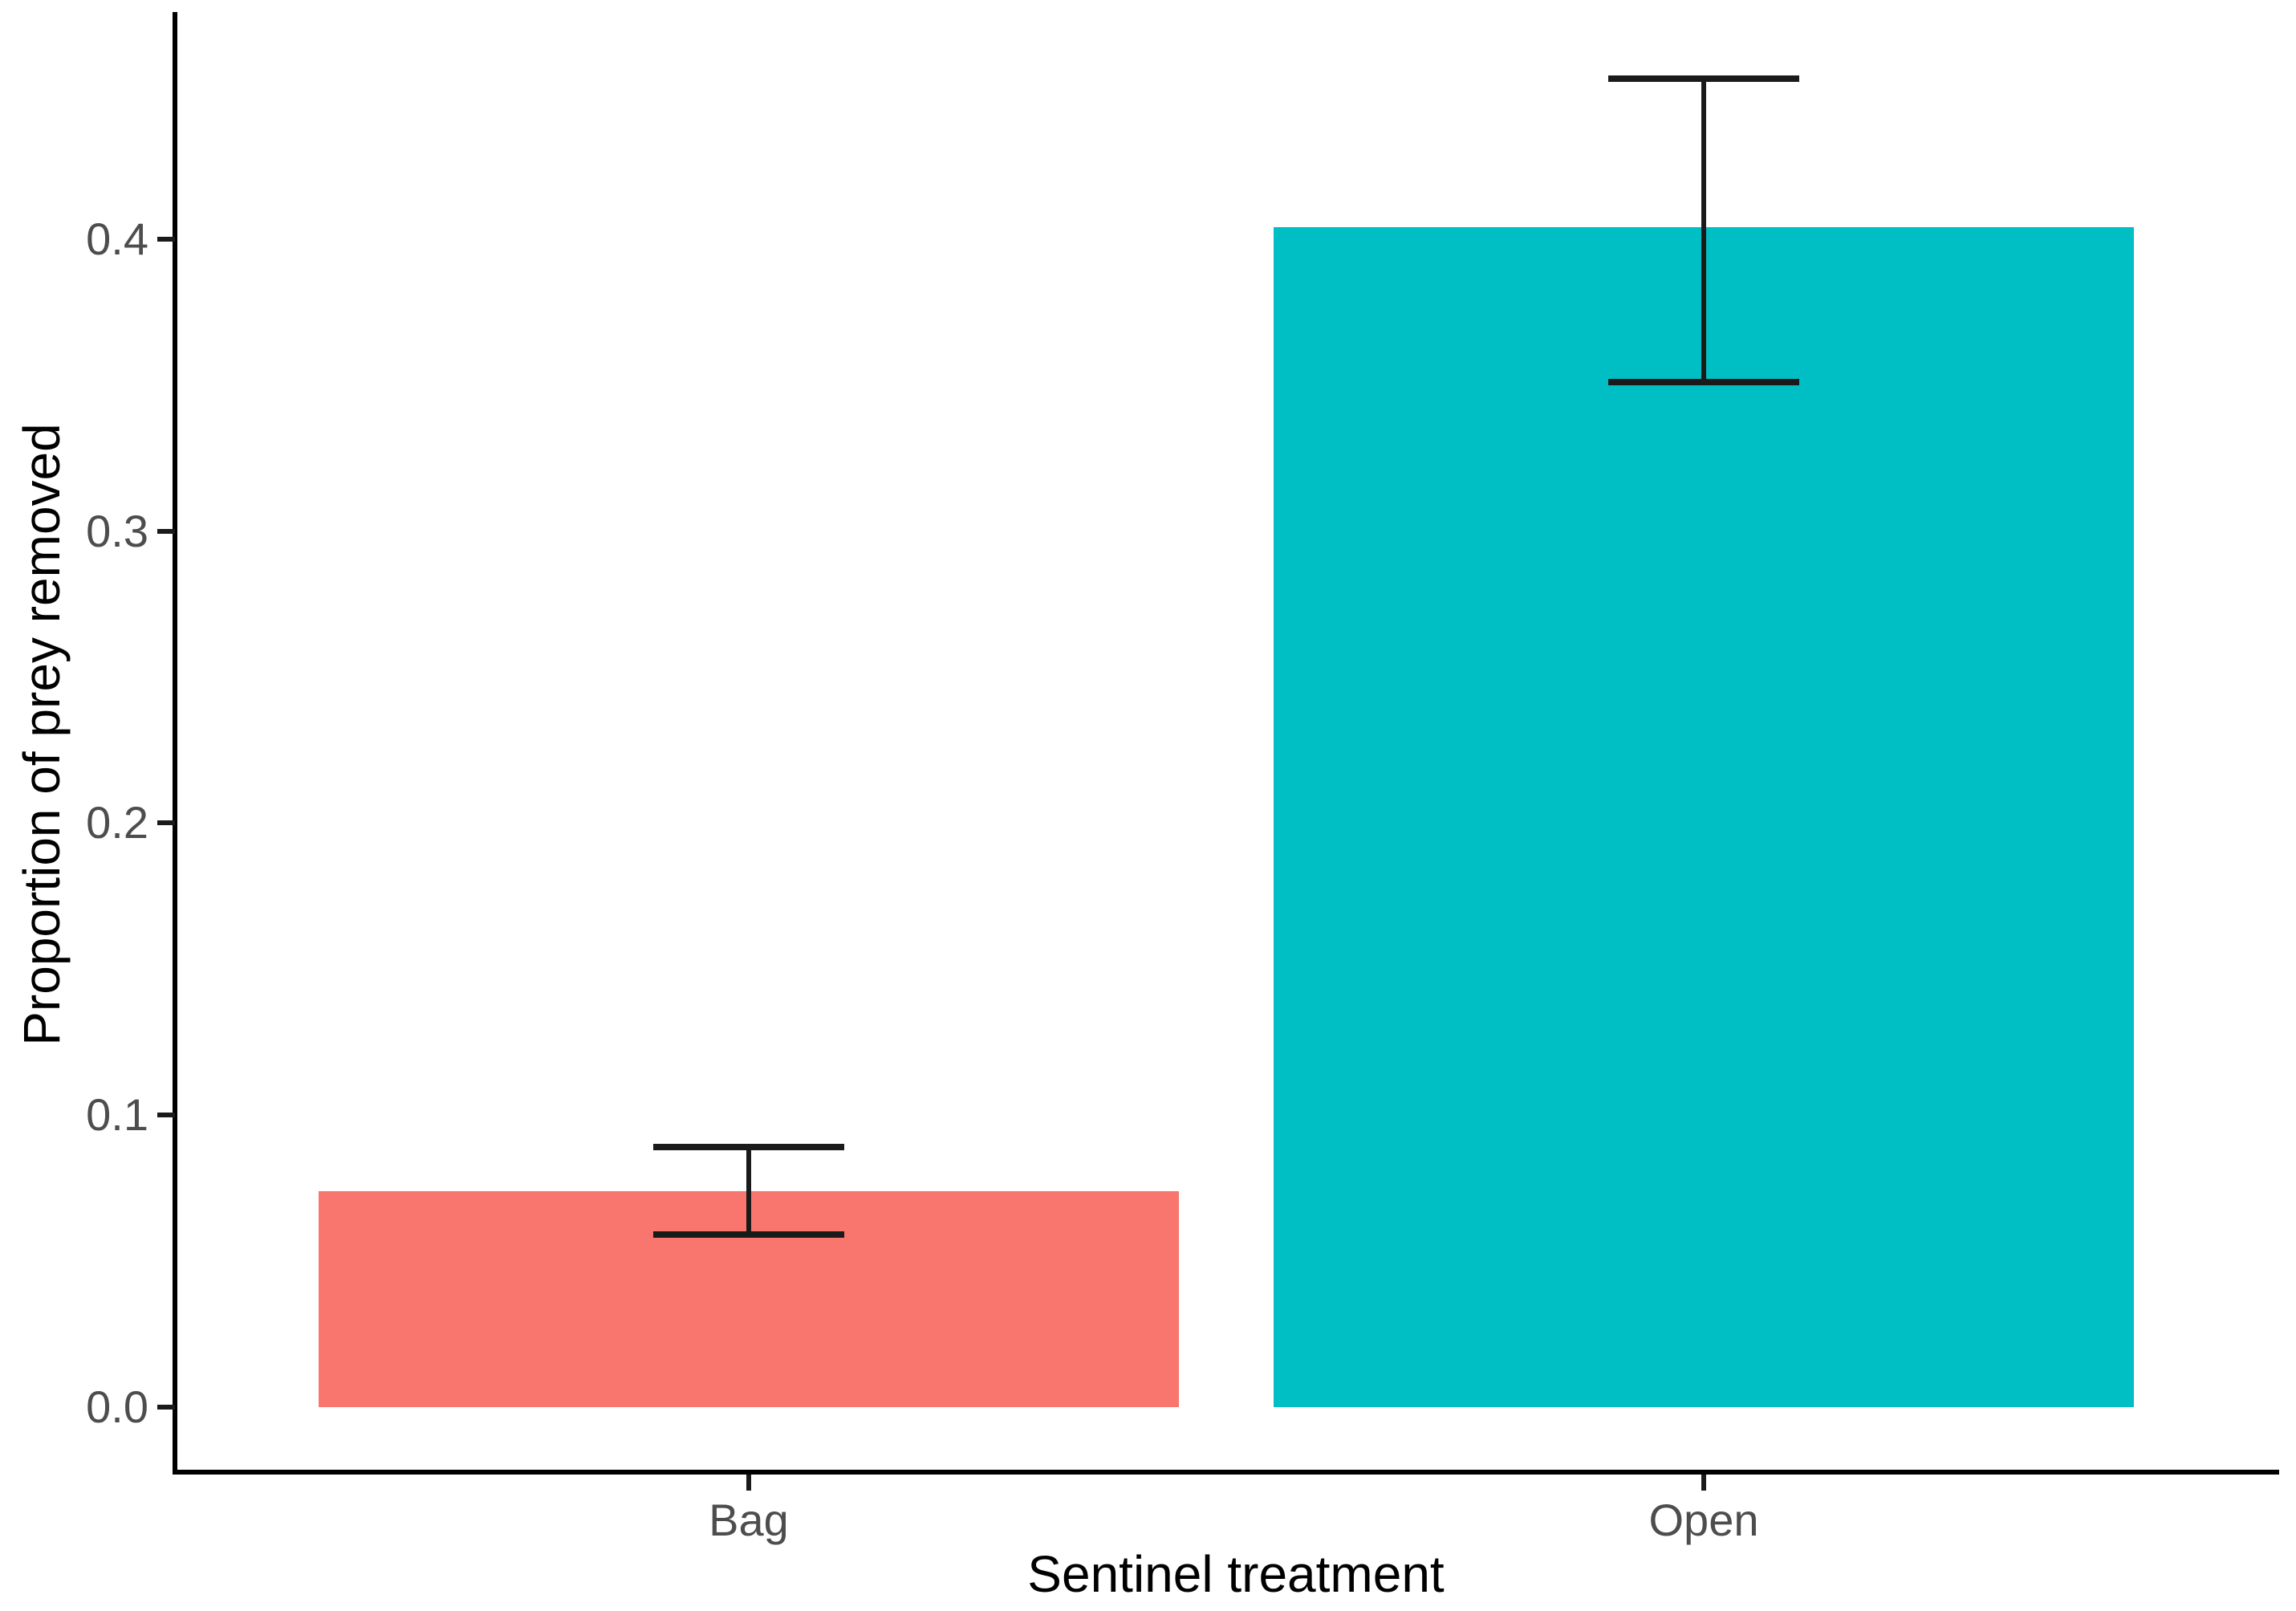 Image resolution: width=2296 pixels, height=1611 pixels. What do you see at coordinates (748, 1191) in the screenshot?
I see `error-bar-line-bag` at bounding box center [748, 1191].